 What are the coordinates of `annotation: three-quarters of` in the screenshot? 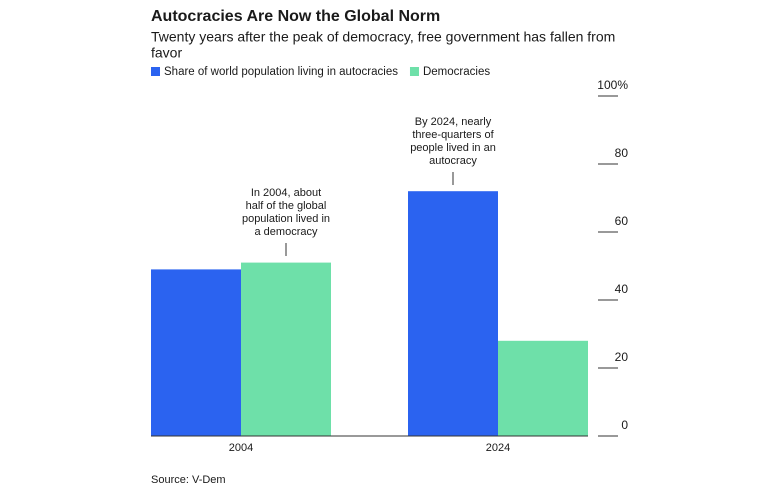 It's located at (453, 135).